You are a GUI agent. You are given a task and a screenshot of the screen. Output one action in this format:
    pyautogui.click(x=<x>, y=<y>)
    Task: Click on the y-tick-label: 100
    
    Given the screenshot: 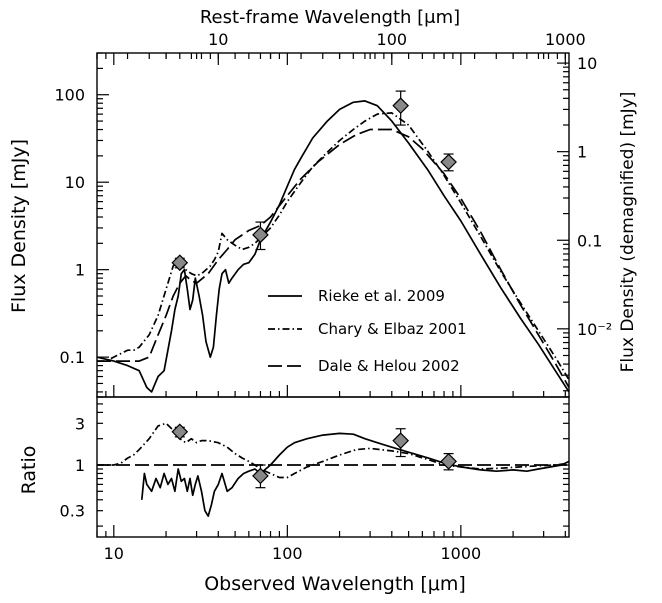 What is the action you would take?
    pyautogui.click(x=69, y=95)
    